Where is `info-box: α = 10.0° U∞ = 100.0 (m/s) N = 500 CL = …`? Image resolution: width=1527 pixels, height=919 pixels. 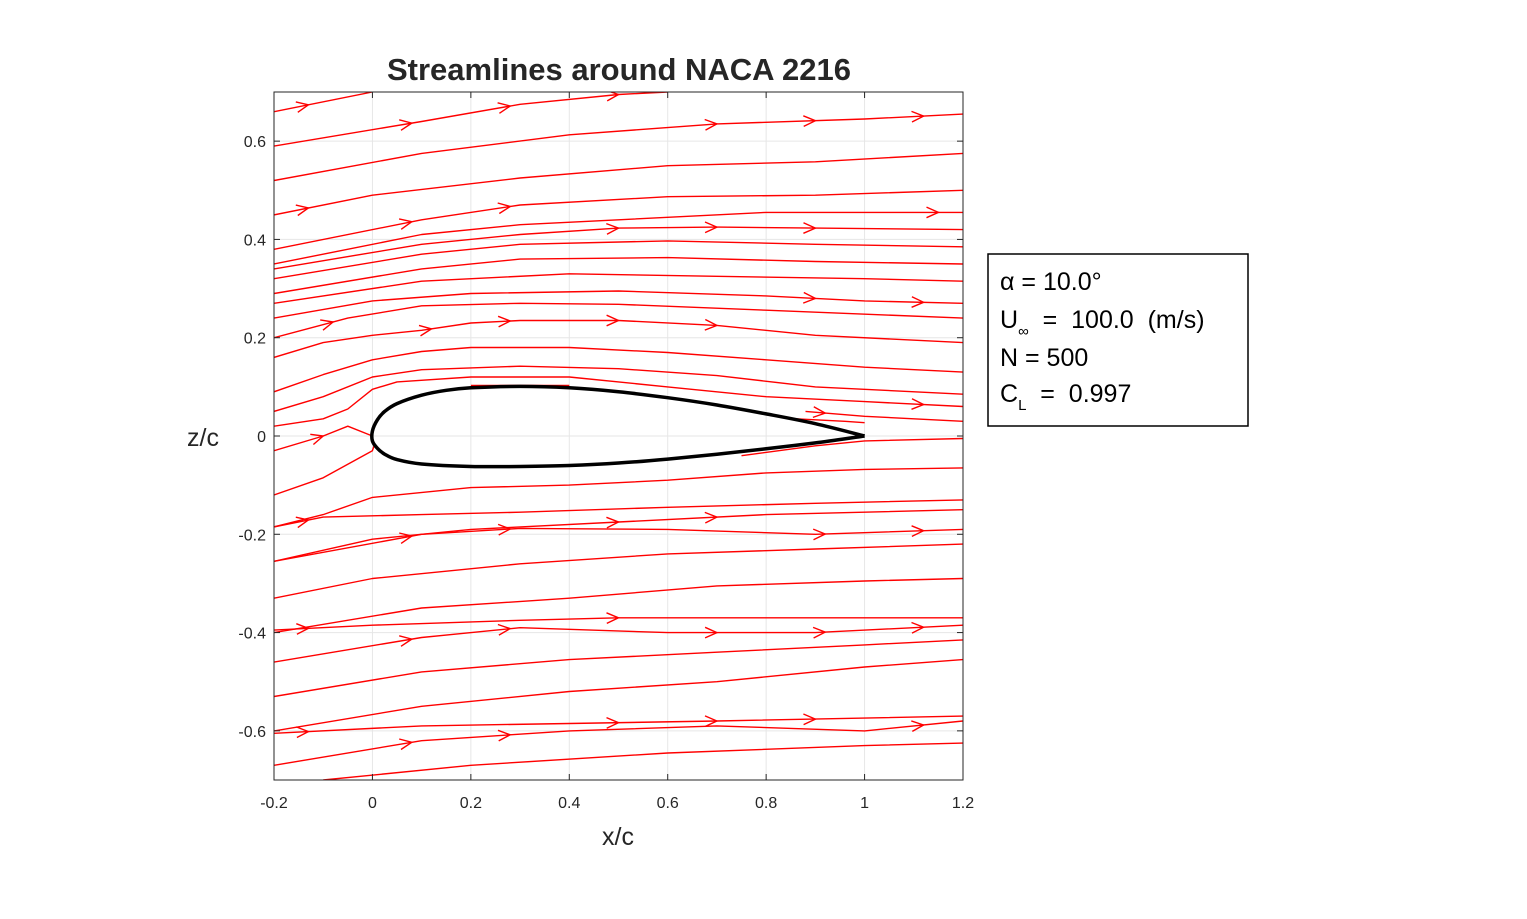
info-box: α = 10.0° U∞ = 100.0 (m/s) N = 500 CL = … is located at coordinates (1118, 340).